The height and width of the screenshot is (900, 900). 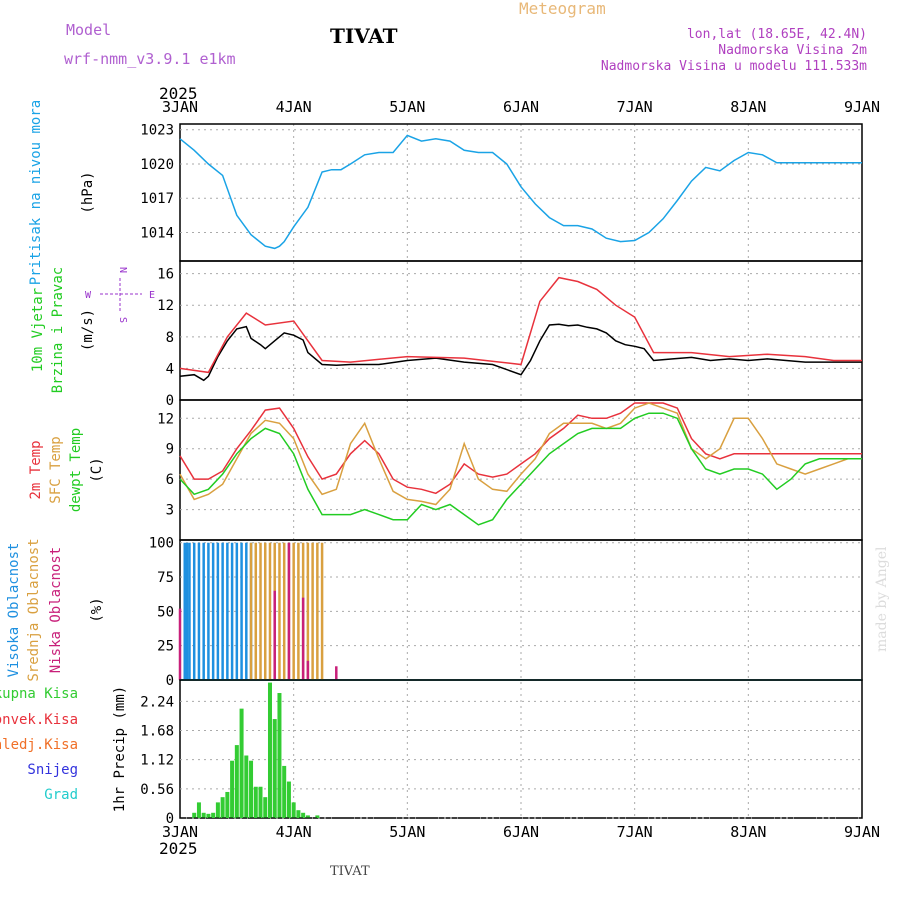 I want to click on year-top: 2025, so click(x=178, y=93).